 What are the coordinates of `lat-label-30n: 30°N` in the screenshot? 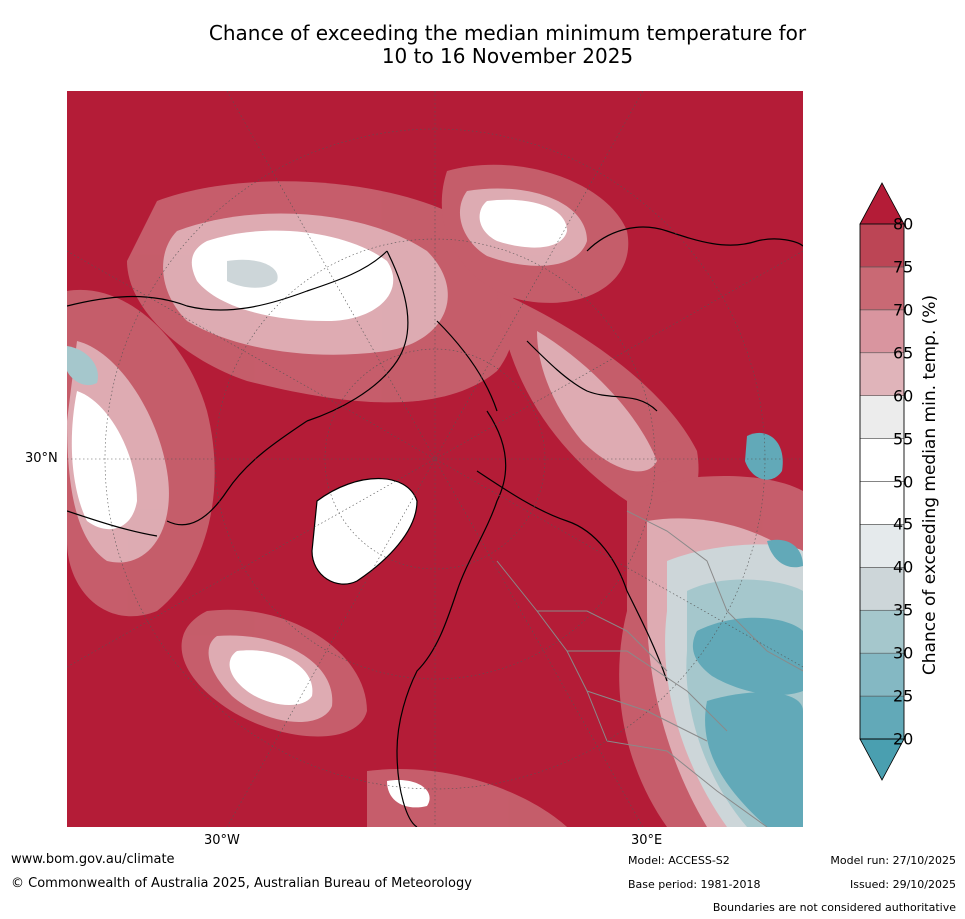 It's located at (41, 458).